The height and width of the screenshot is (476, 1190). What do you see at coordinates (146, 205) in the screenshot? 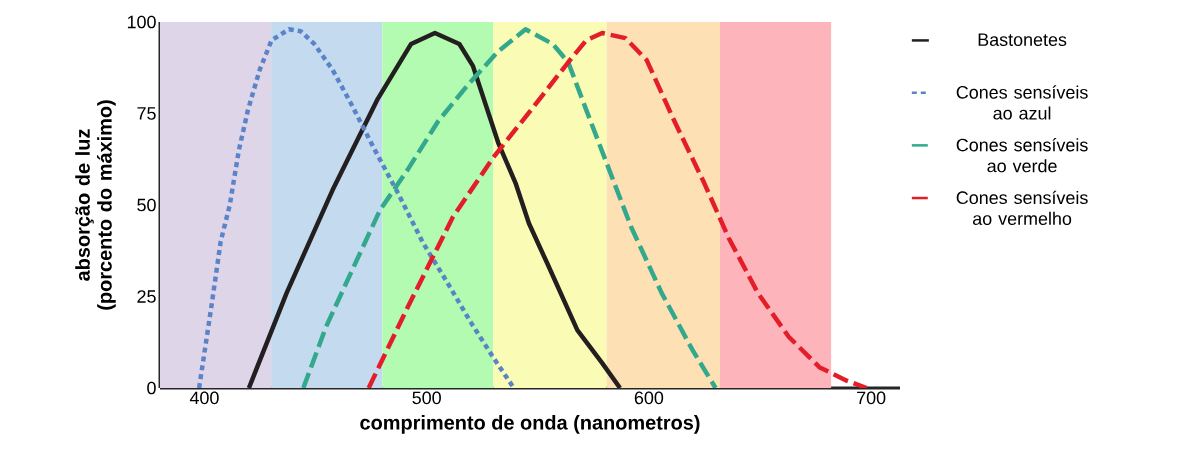
I see `y-tick-label: 50` at bounding box center [146, 205].